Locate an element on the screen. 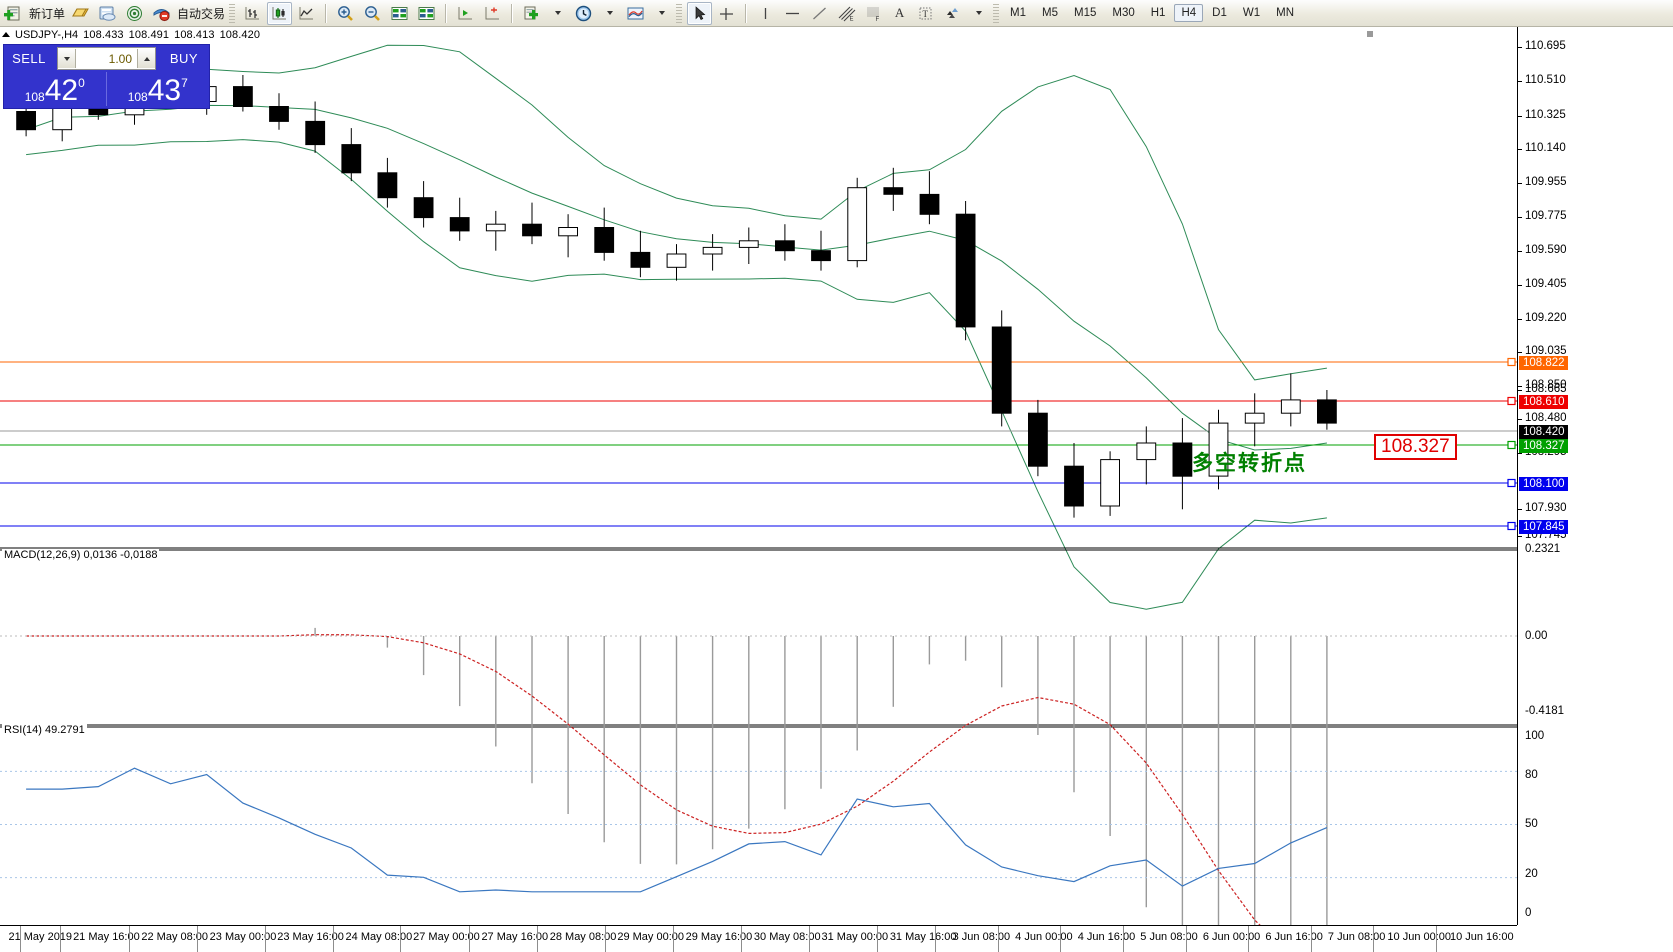  templates-dropdown-icon is located at coordinates (661, 13).